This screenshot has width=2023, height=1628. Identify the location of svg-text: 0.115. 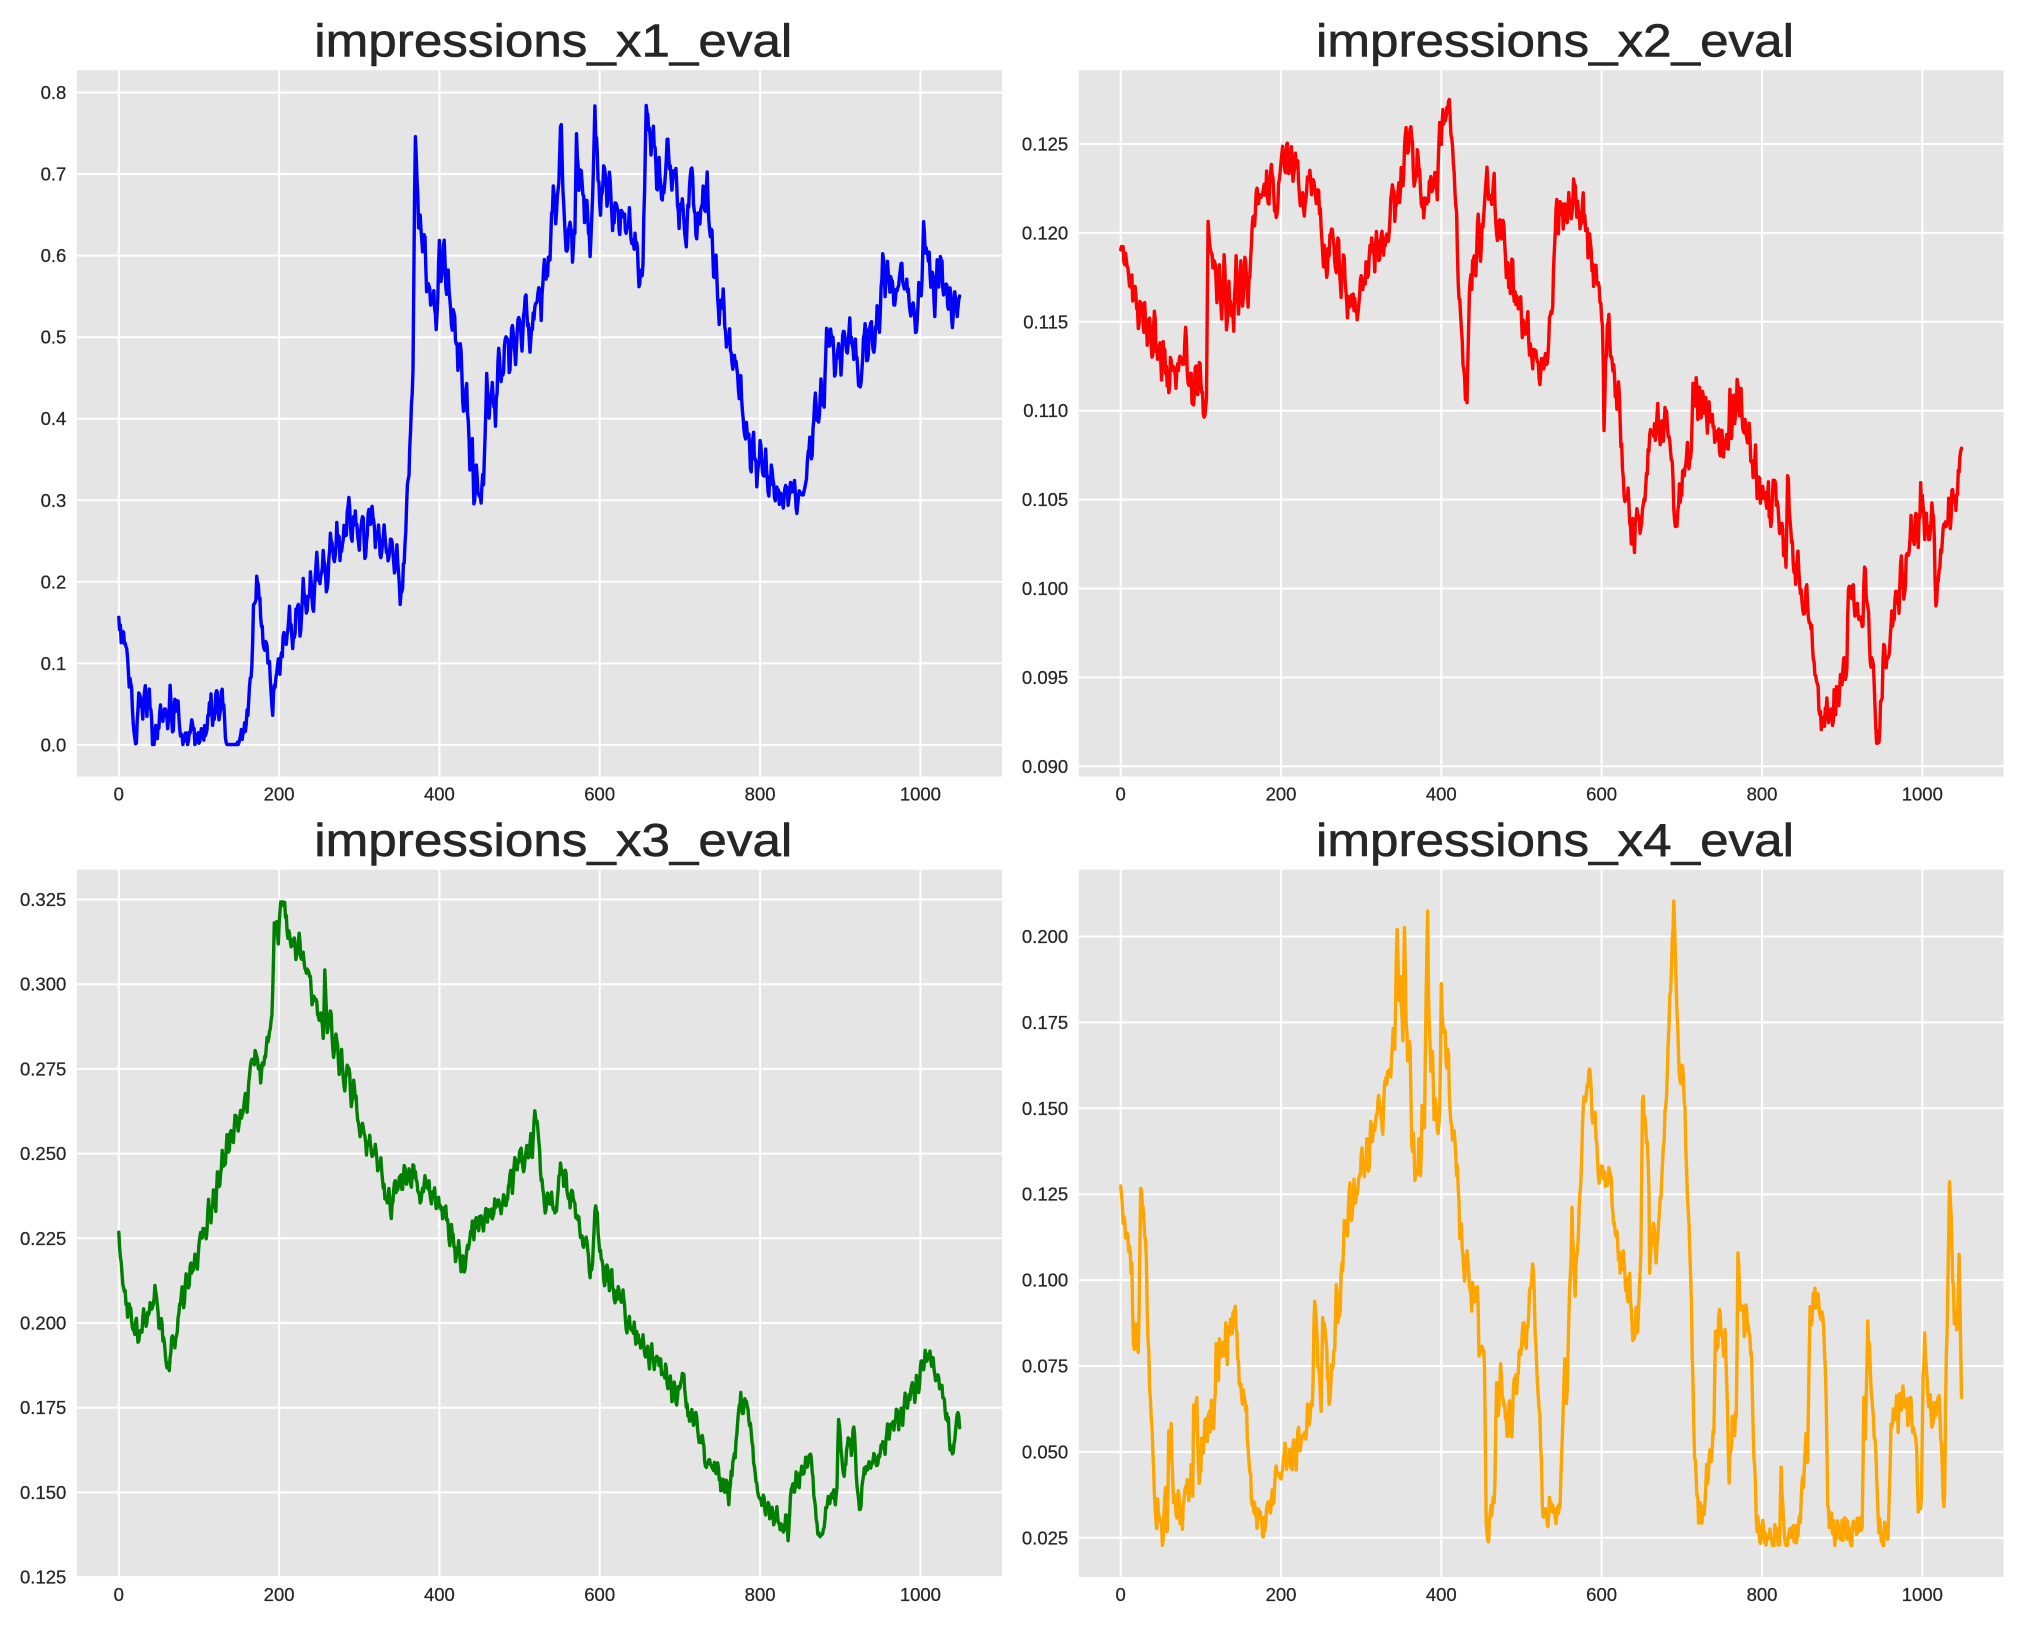
(1045, 321).